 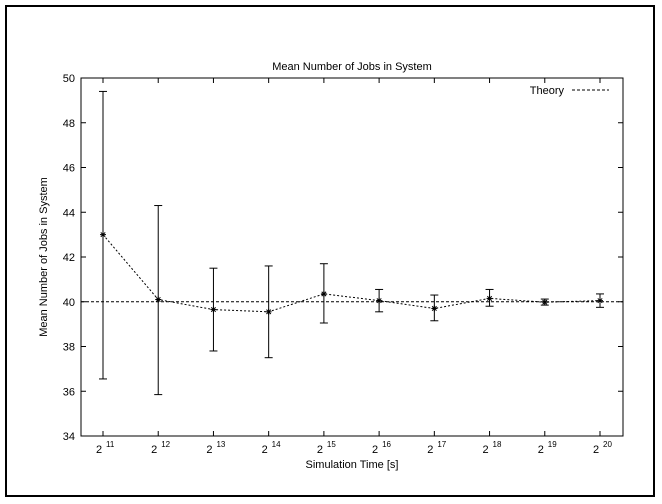 What do you see at coordinates (69, 258) in the screenshot?
I see `y-tick-label: 42` at bounding box center [69, 258].